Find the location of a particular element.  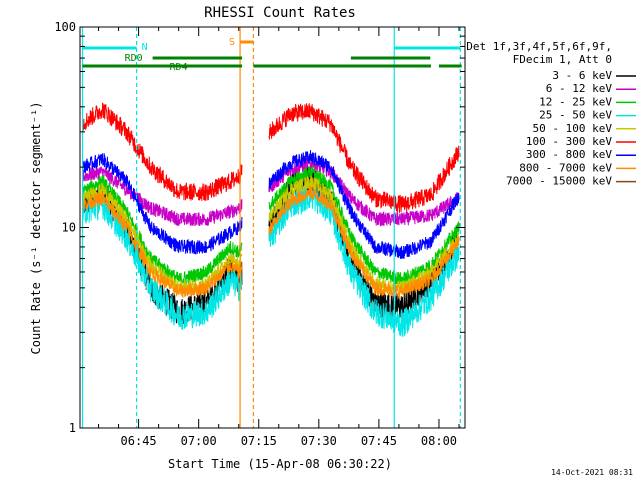

legend-entry-label: 800 - 7000 keV is located at coordinates (565, 167).